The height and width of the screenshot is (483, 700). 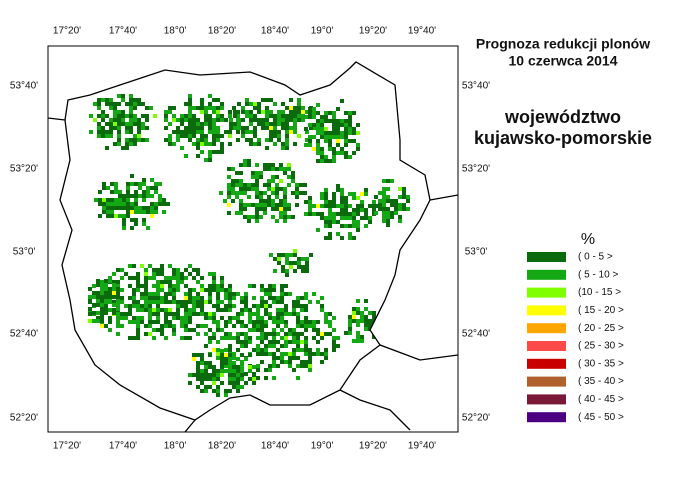 What do you see at coordinates (24, 169) in the screenshot?
I see `lat-label: 53°20'` at bounding box center [24, 169].